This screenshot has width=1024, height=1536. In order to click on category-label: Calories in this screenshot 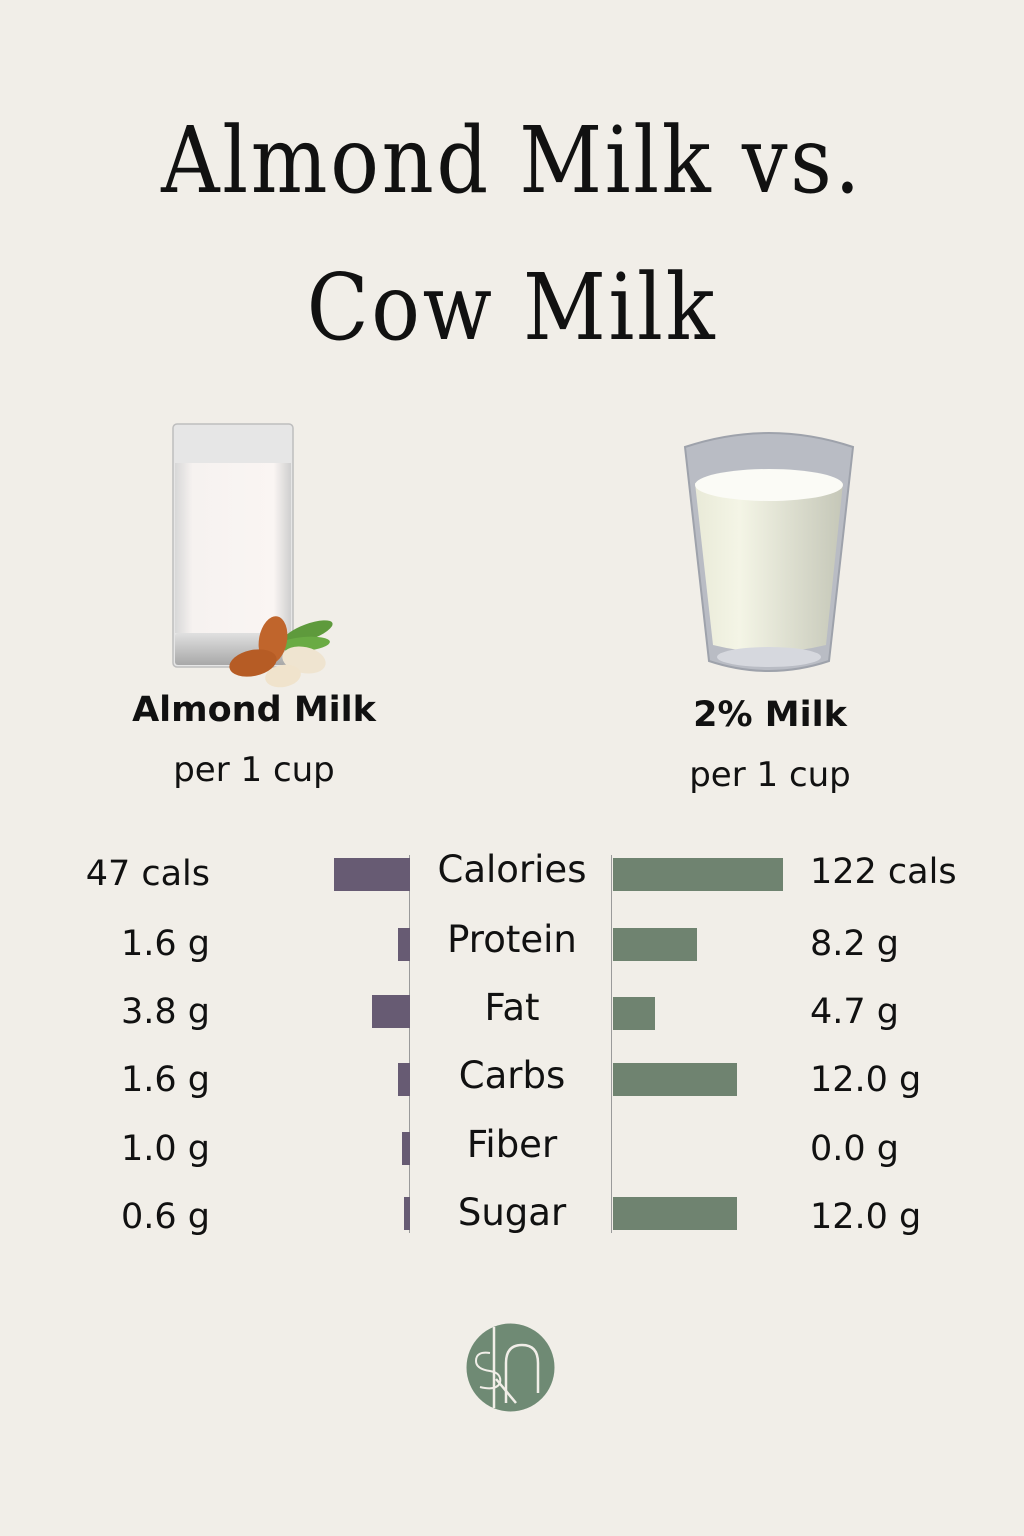, I will do `click(512, 869)`.